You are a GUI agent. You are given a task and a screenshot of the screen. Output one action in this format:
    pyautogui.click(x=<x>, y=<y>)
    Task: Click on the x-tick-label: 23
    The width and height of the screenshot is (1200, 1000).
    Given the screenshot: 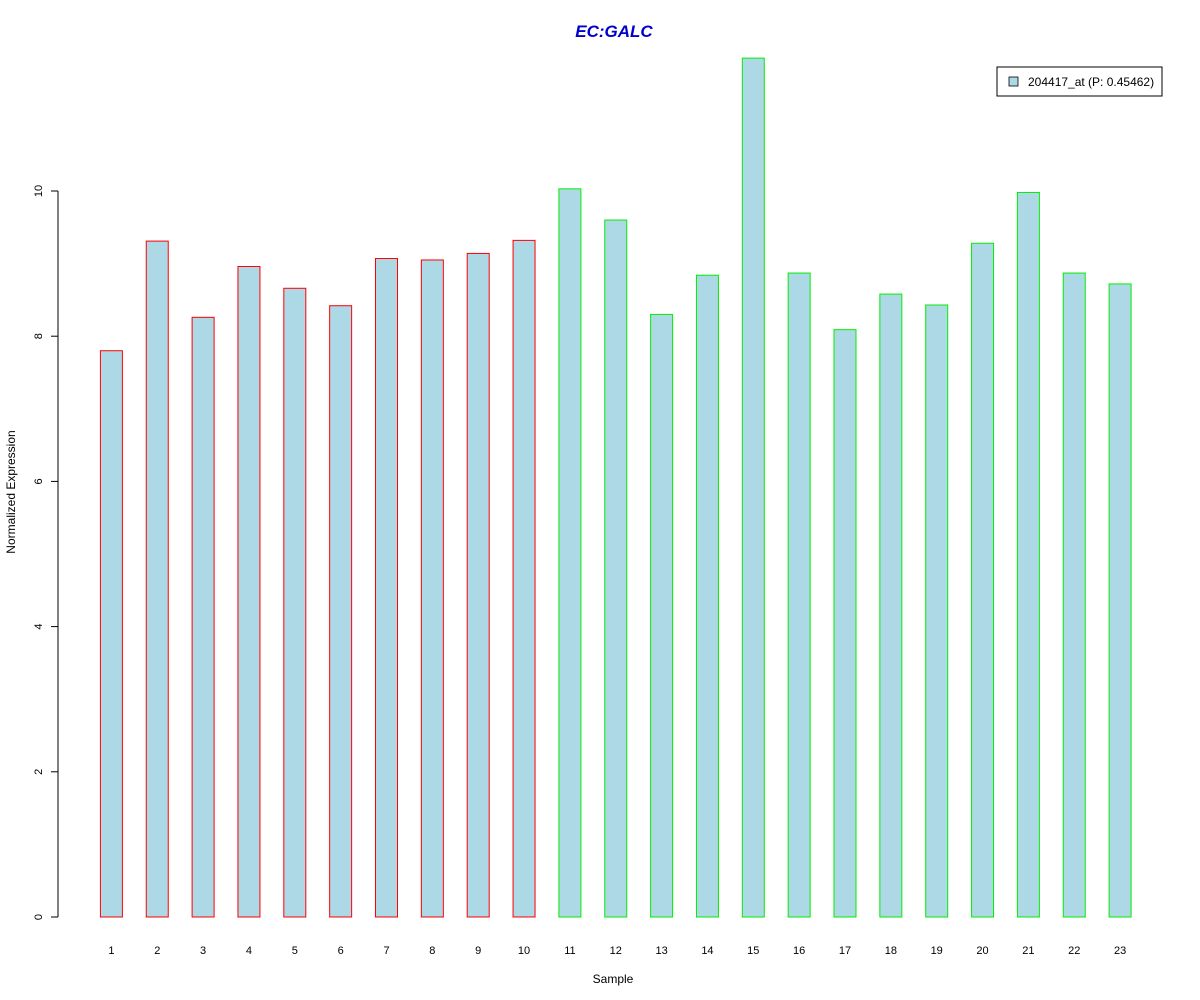 What is the action you would take?
    pyautogui.click(x=1120, y=951)
    